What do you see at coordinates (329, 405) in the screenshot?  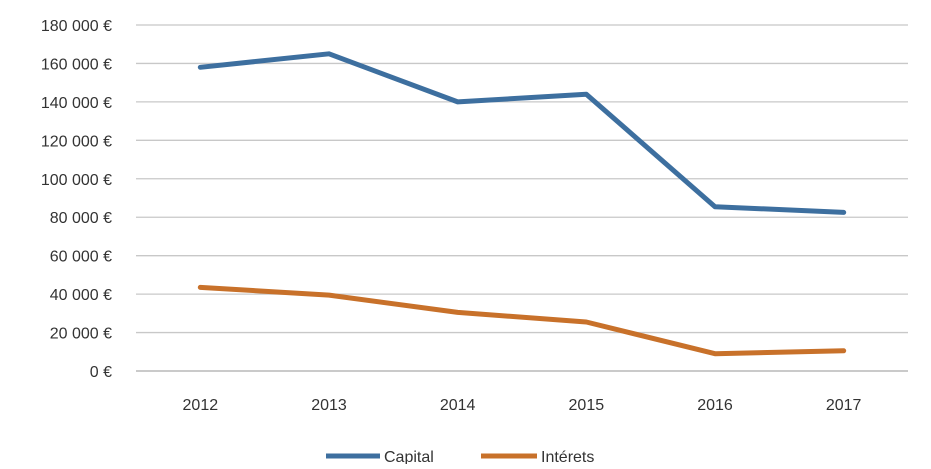 I see `x-tick-label: 2013` at bounding box center [329, 405].